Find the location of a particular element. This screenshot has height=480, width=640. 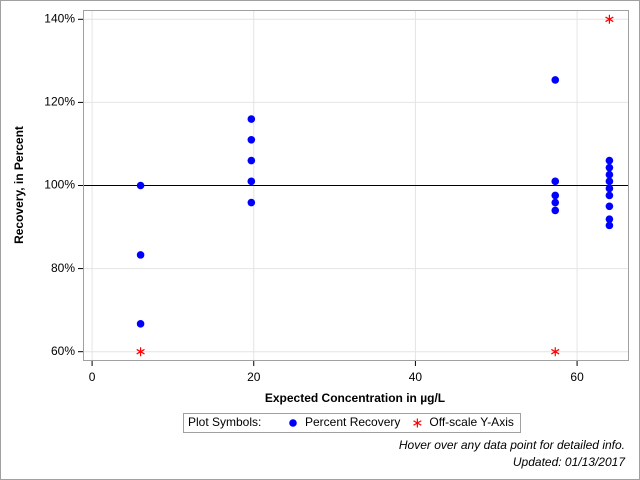

x-tick-label: 60 is located at coordinates (577, 377).